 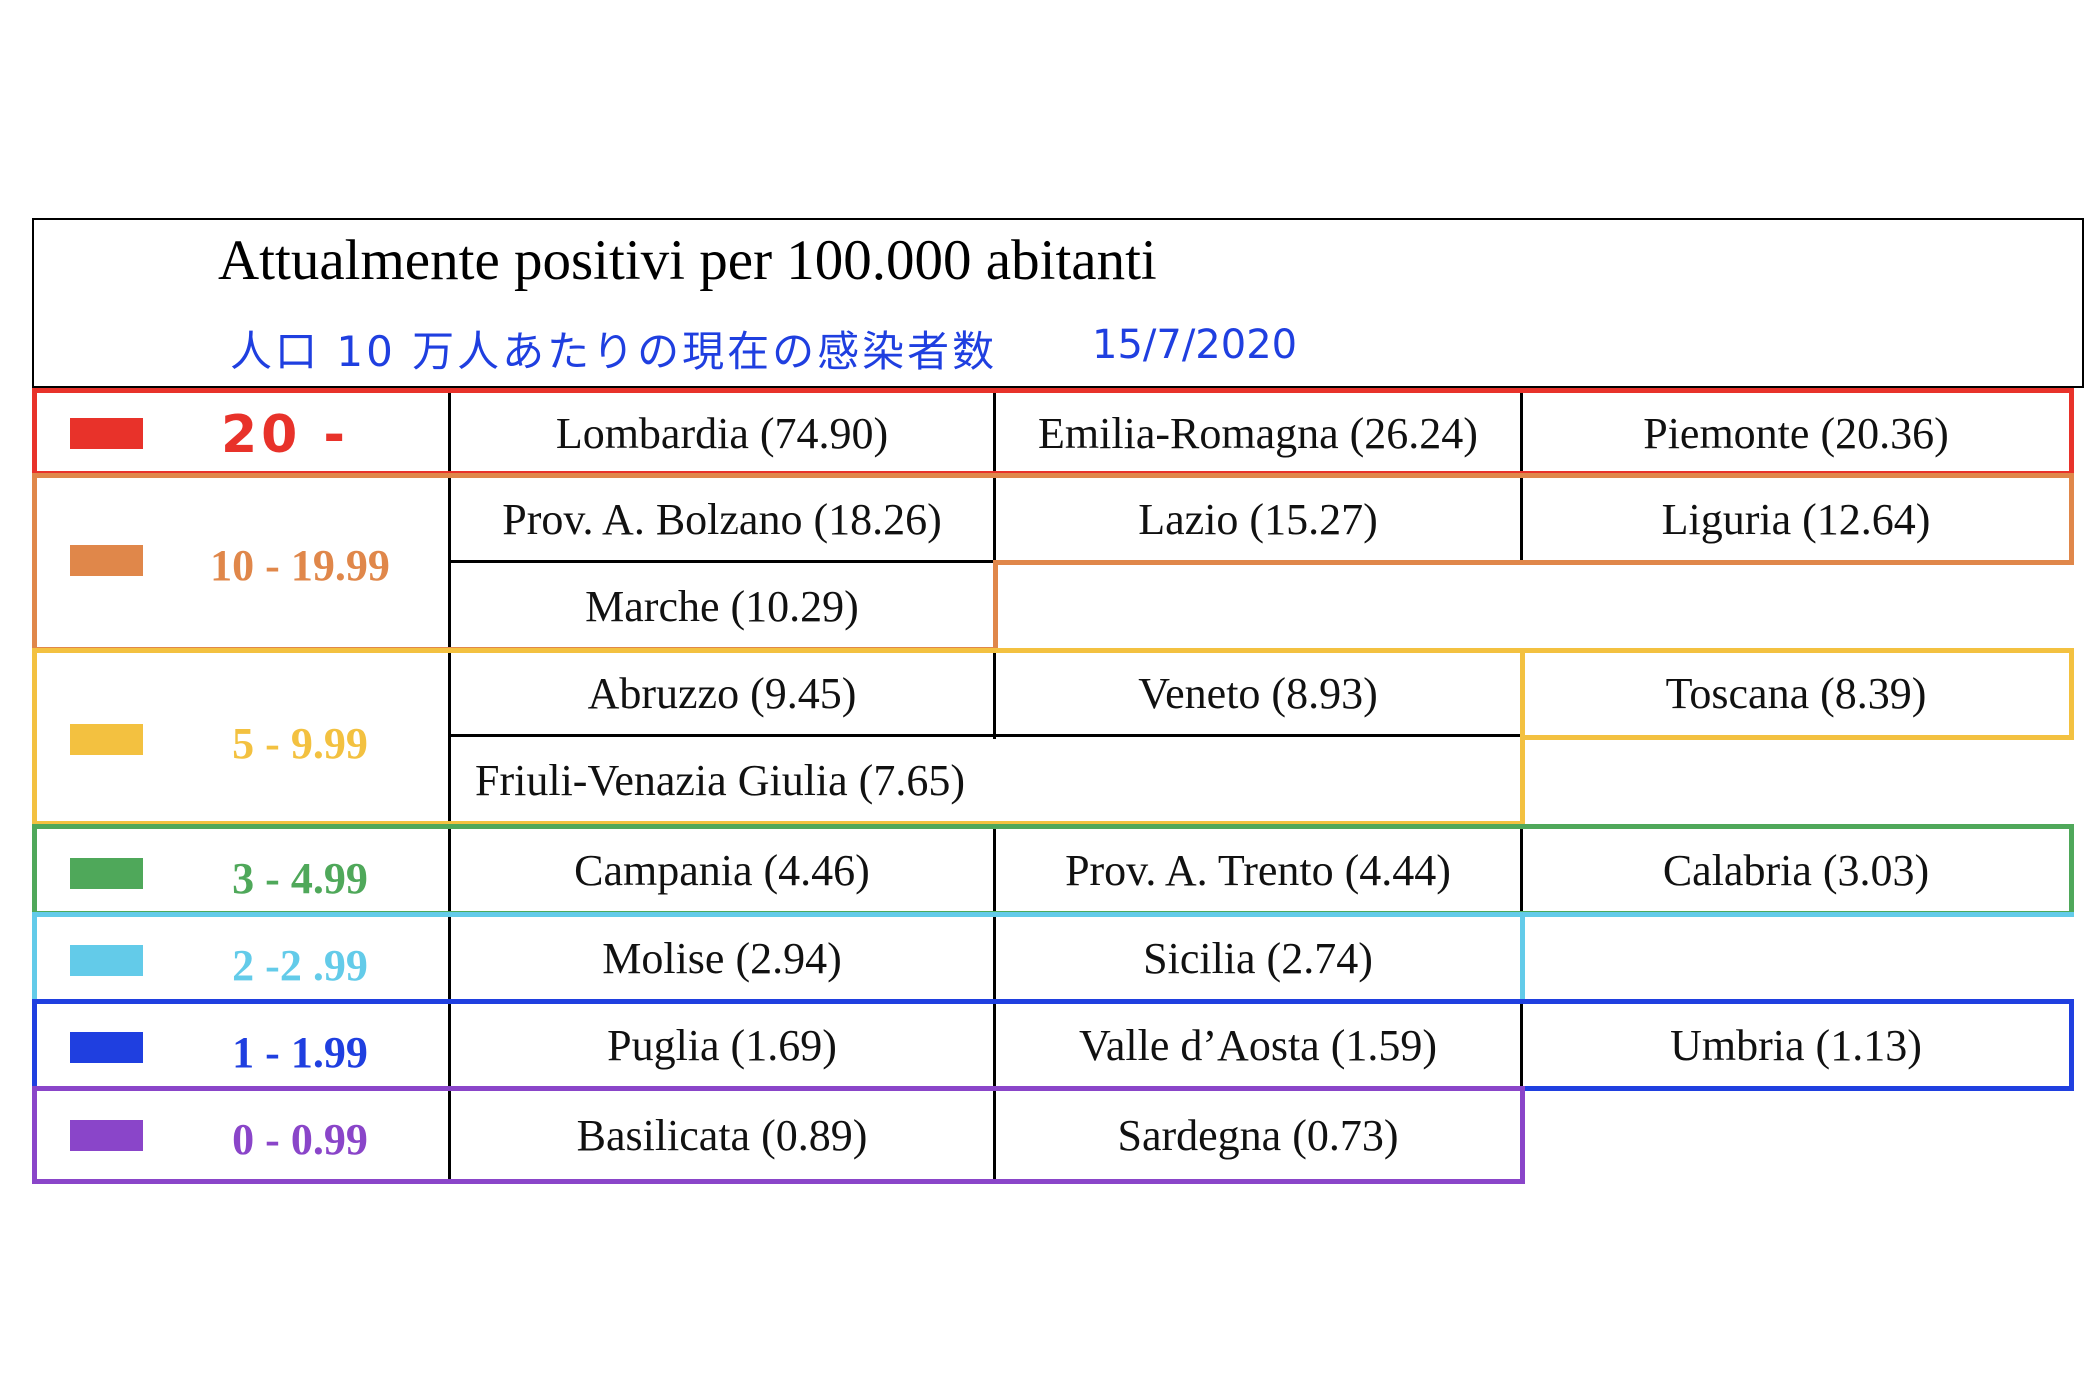 What do you see at coordinates (285, 435) in the screenshot?
I see `range-label: 20 -` at bounding box center [285, 435].